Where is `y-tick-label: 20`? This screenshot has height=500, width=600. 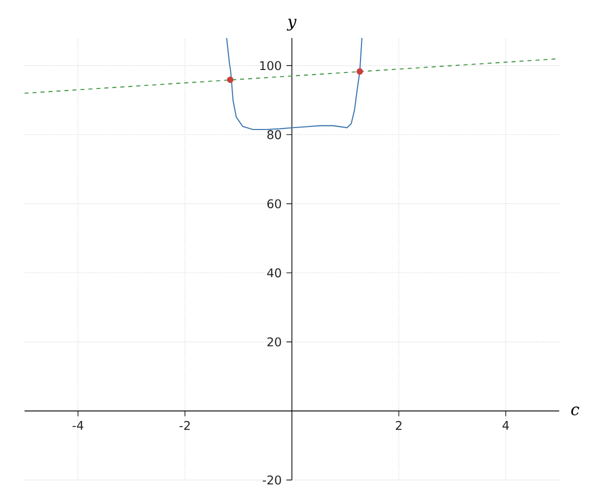
y-tick-label: 20 is located at coordinates (274, 341).